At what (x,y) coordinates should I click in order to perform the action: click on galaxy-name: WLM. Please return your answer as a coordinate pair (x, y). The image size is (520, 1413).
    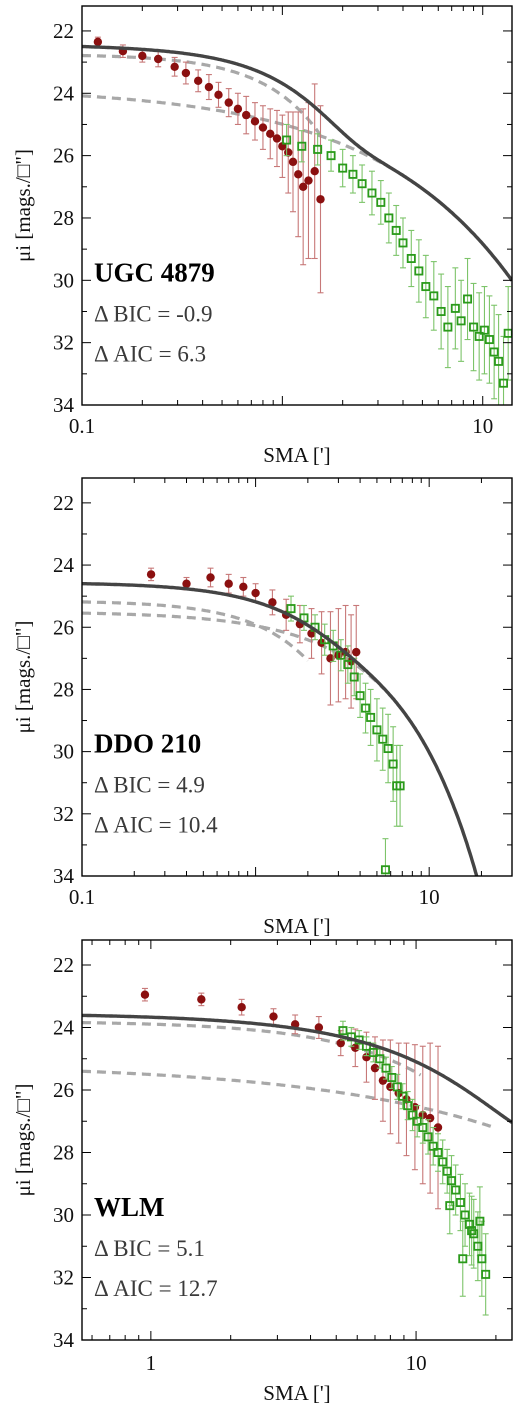
    Looking at the image, I should click on (129, 1207).